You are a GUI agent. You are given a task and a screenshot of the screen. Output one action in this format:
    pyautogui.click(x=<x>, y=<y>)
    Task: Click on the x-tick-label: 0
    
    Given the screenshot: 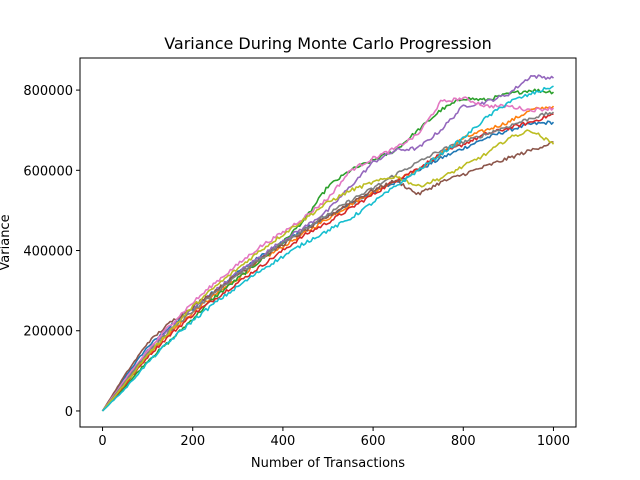 What is the action you would take?
    pyautogui.click(x=102, y=441)
    